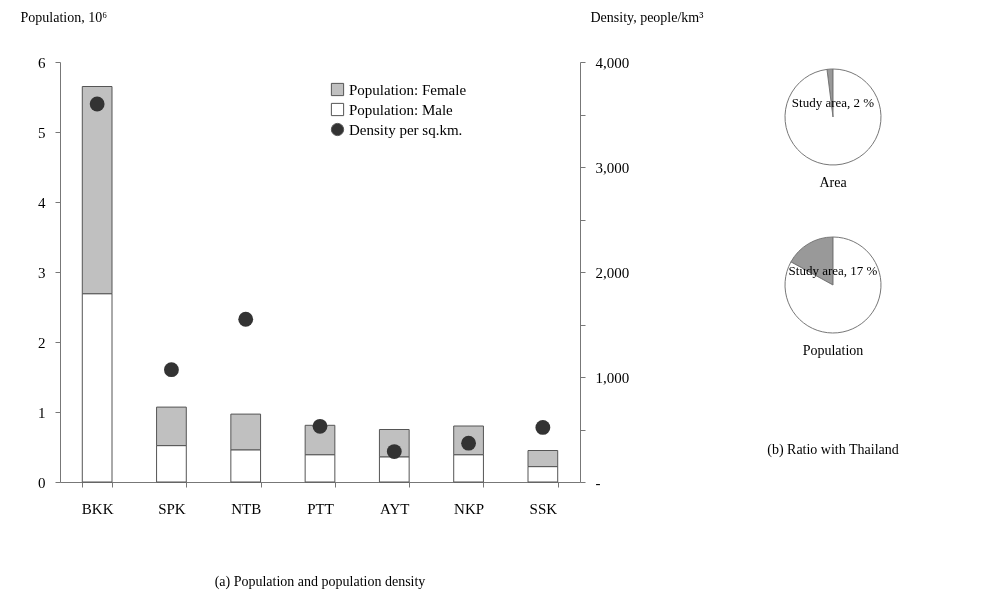 The width and height of the screenshot is (1004, 594). What do you see at coordinates (42, 482) in the screenshot?
I see `y-tick-label: 0` at bounding box center [42, 482].